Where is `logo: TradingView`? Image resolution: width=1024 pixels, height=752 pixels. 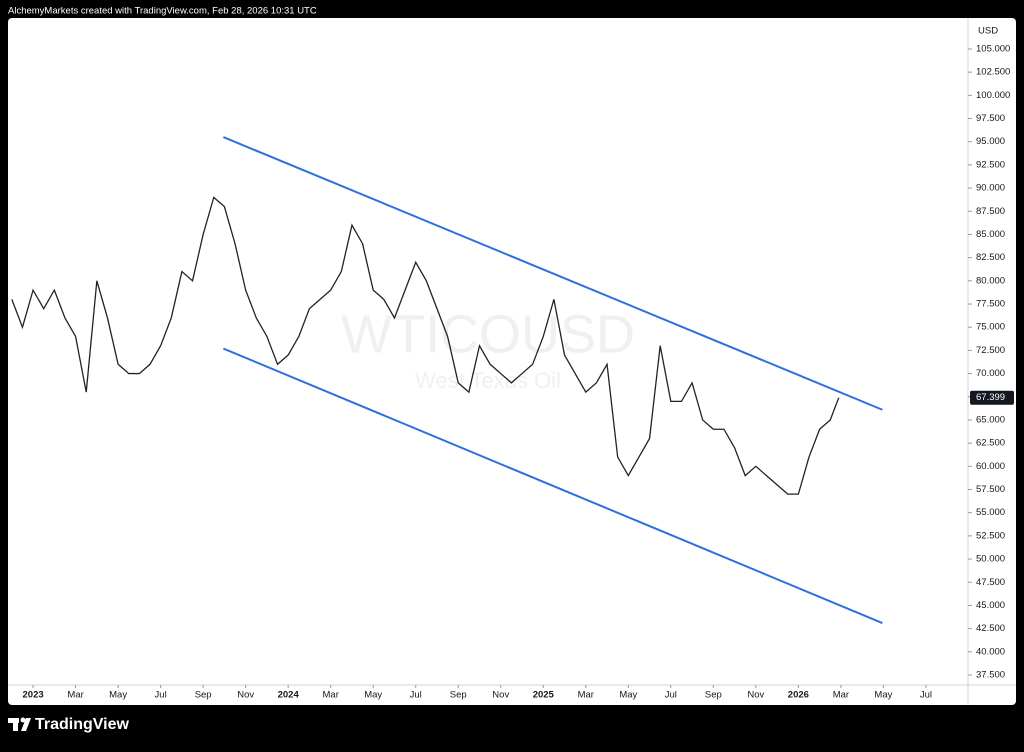 logo: TradingView is located at coordinates (69, 724).